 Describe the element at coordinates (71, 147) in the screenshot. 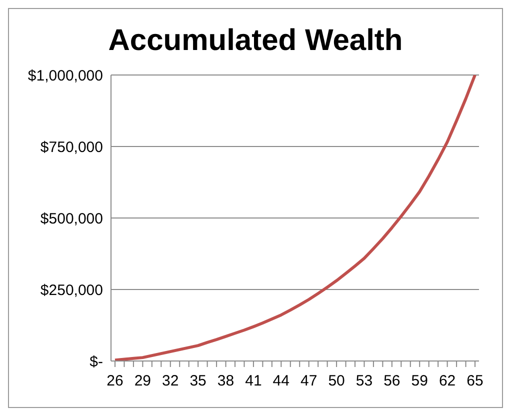

I see `y-tick-label: $750,000` at that location.